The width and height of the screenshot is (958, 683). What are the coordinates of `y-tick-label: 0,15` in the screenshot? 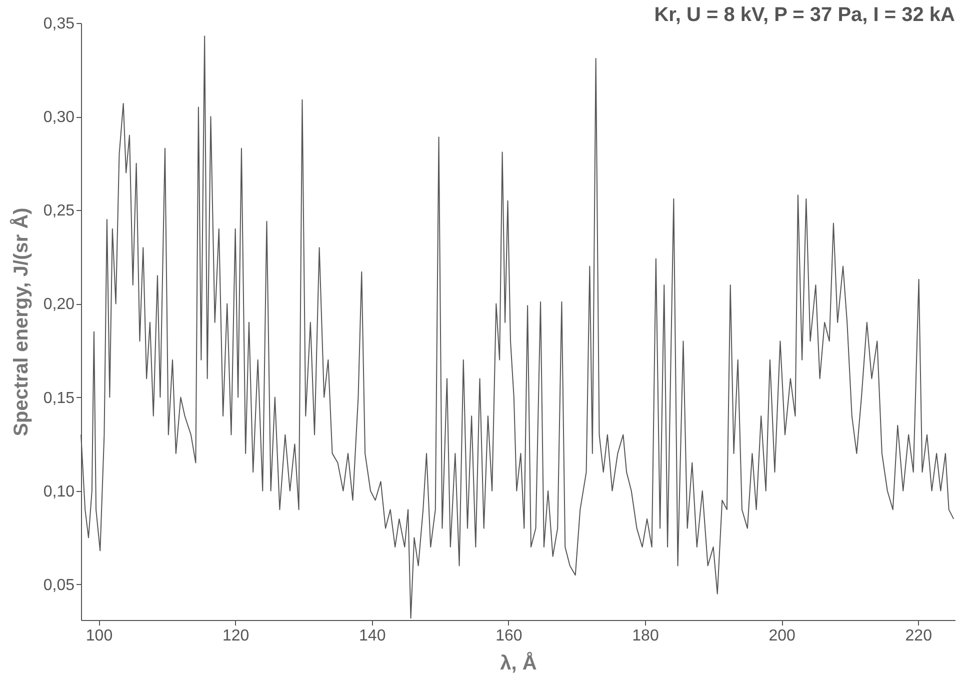 It's located at (59, 398).